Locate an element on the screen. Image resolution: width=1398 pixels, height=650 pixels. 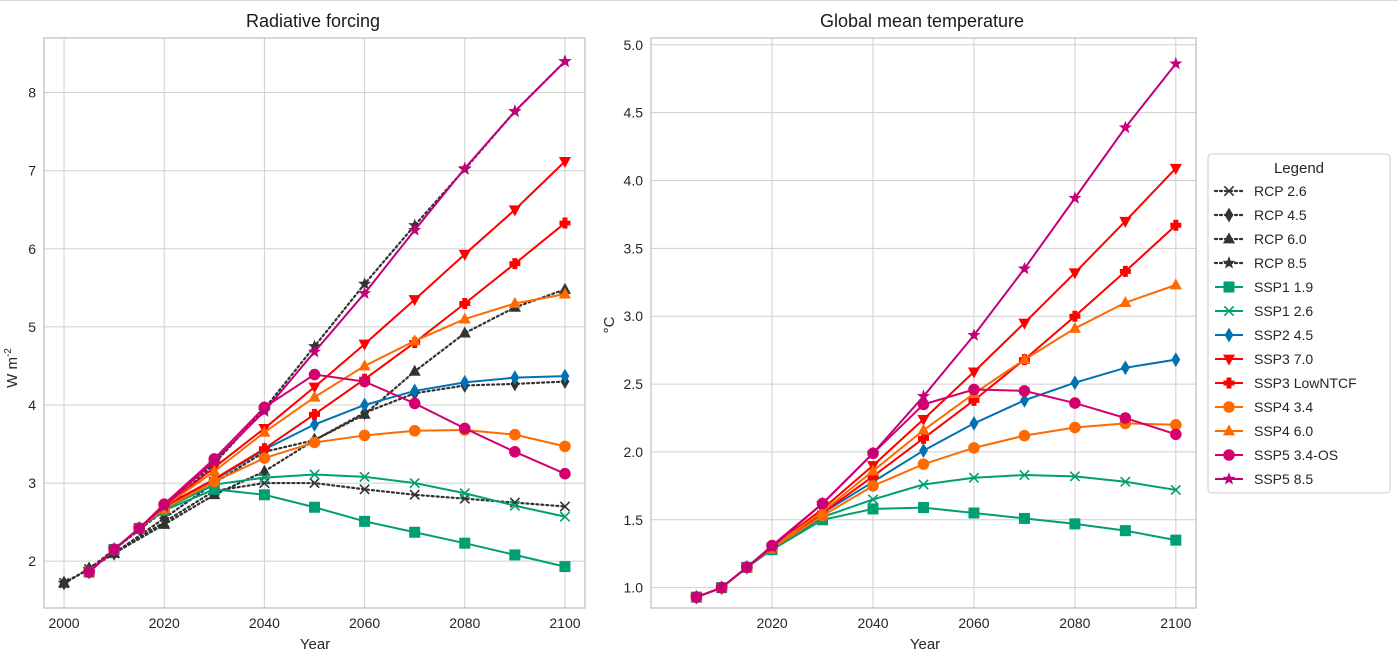
legend-item: SSP4 6.0 is located at coordinates (1264, 431).